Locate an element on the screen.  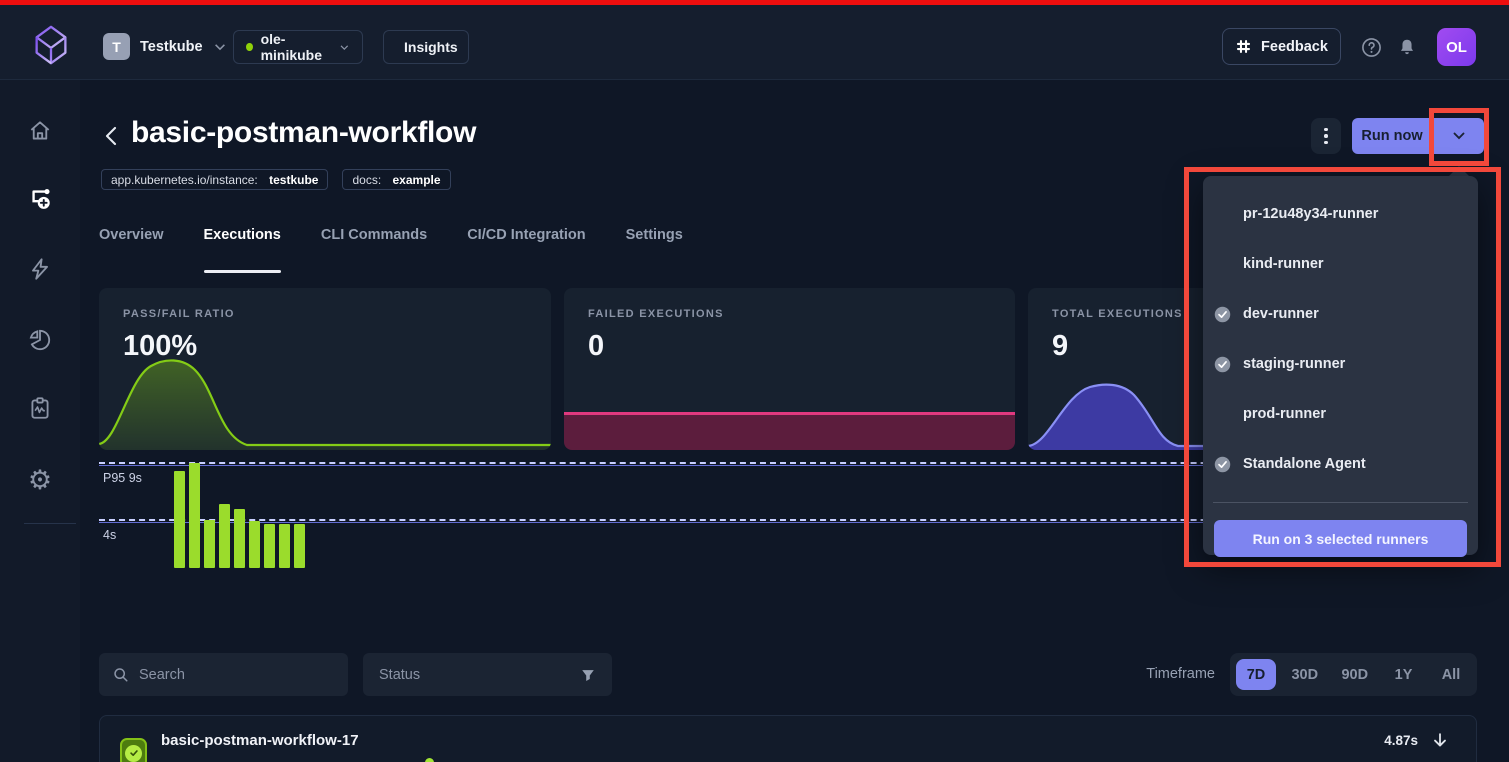
failed-executions-card: FAILED EXECUTIONS 0 is located at coordinates (789, 369).